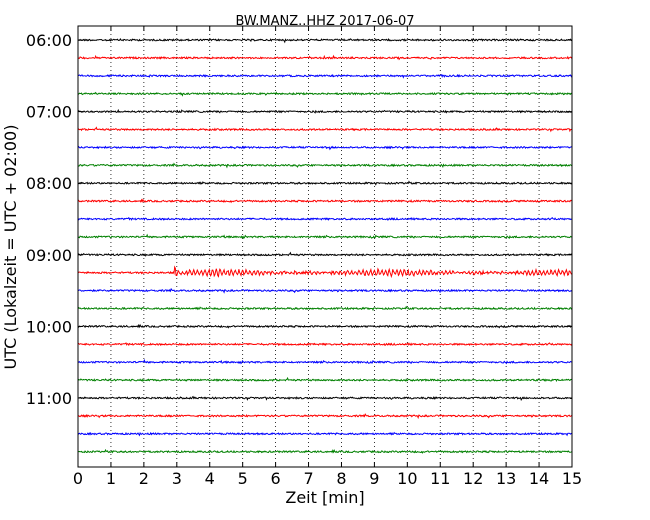 This screenshot has width=650, height=520. Describe the element at coordinates (325, 416) in the screenshot. I see `trace-11:15` at that location.